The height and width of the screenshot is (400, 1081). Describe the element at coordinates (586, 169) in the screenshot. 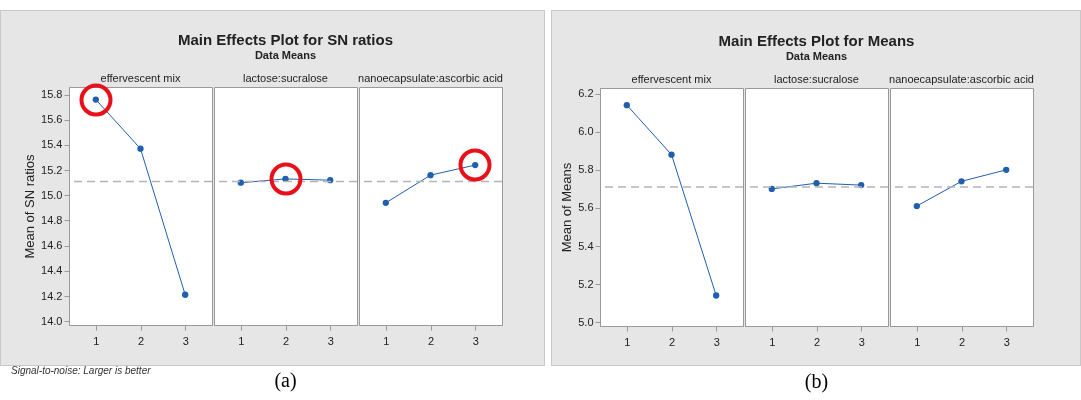

I see `y-tick-label: 5.8` at that location.